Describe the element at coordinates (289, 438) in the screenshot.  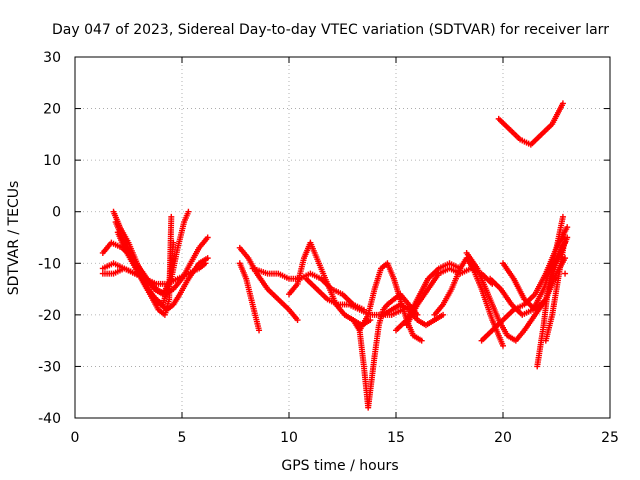
I see `x-tick-label: 10` at that location.